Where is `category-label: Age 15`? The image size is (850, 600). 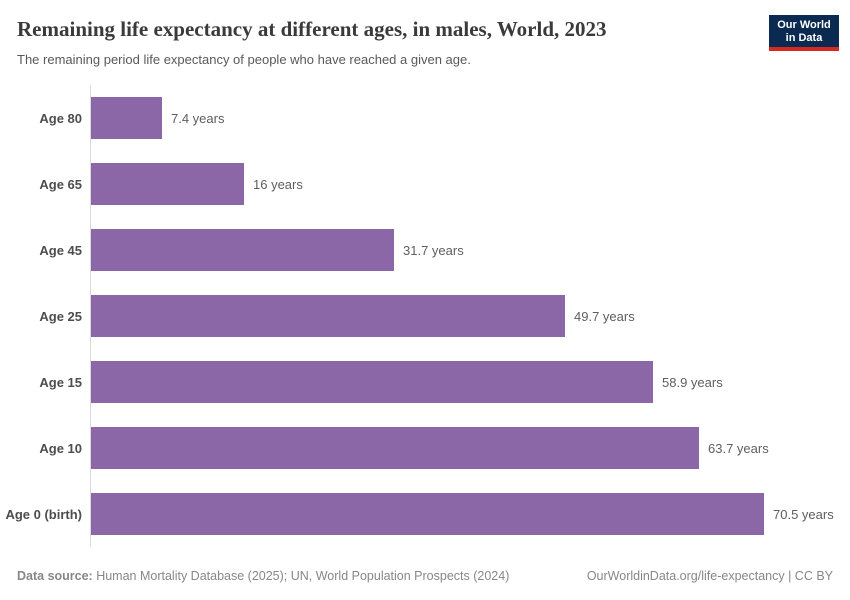 category-label: Age 15 is located at coordinates (60, 382).